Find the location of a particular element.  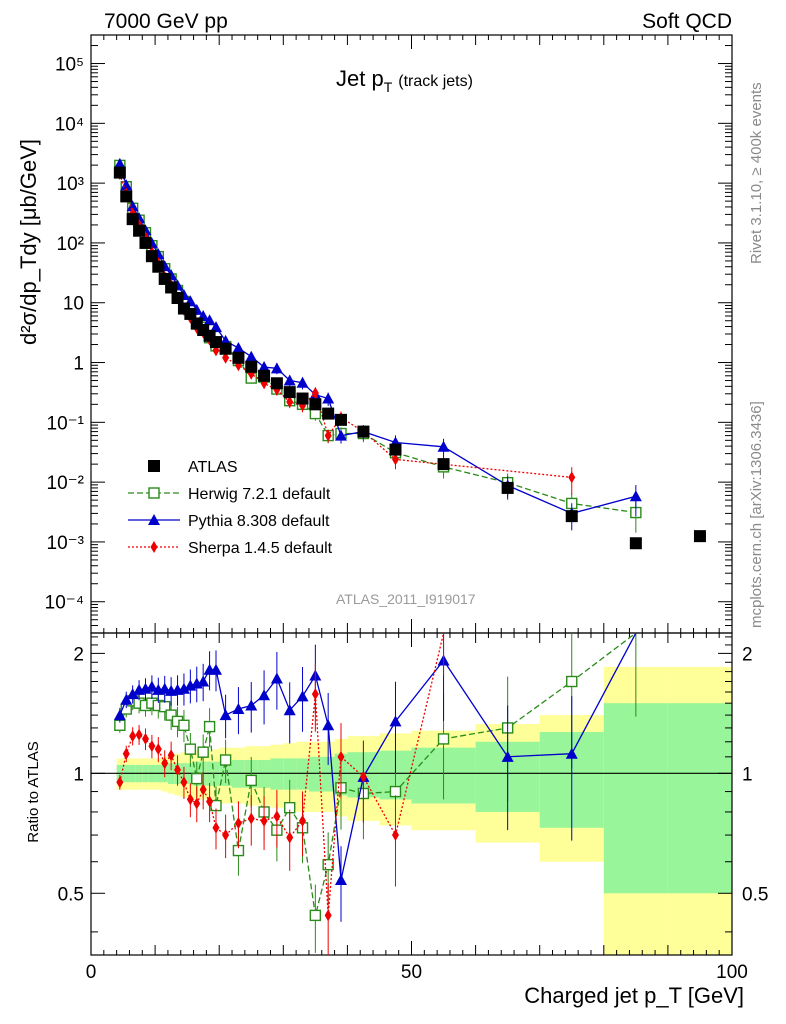

ratio-series-diamond is located at coordinates (280, 793).